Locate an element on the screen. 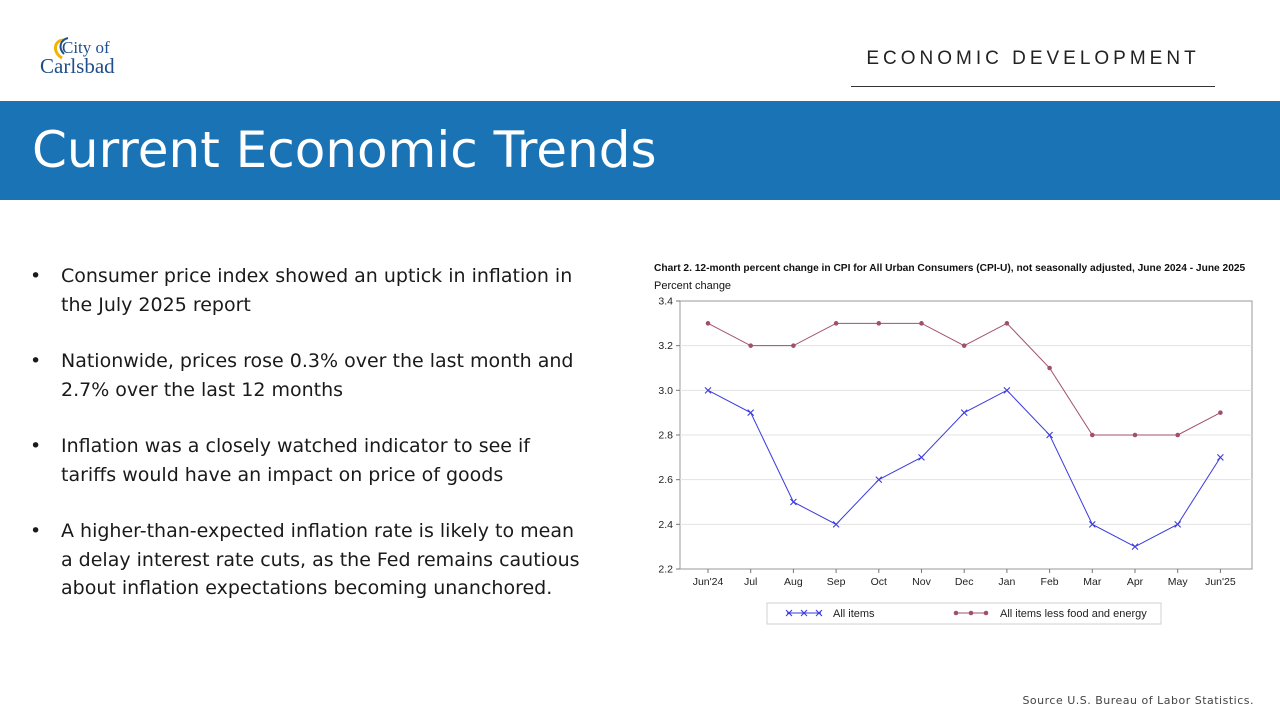 The height and width of the screenshot is (720, 1280). x-tick-label: Apr is located at coordinates (1135, 582).